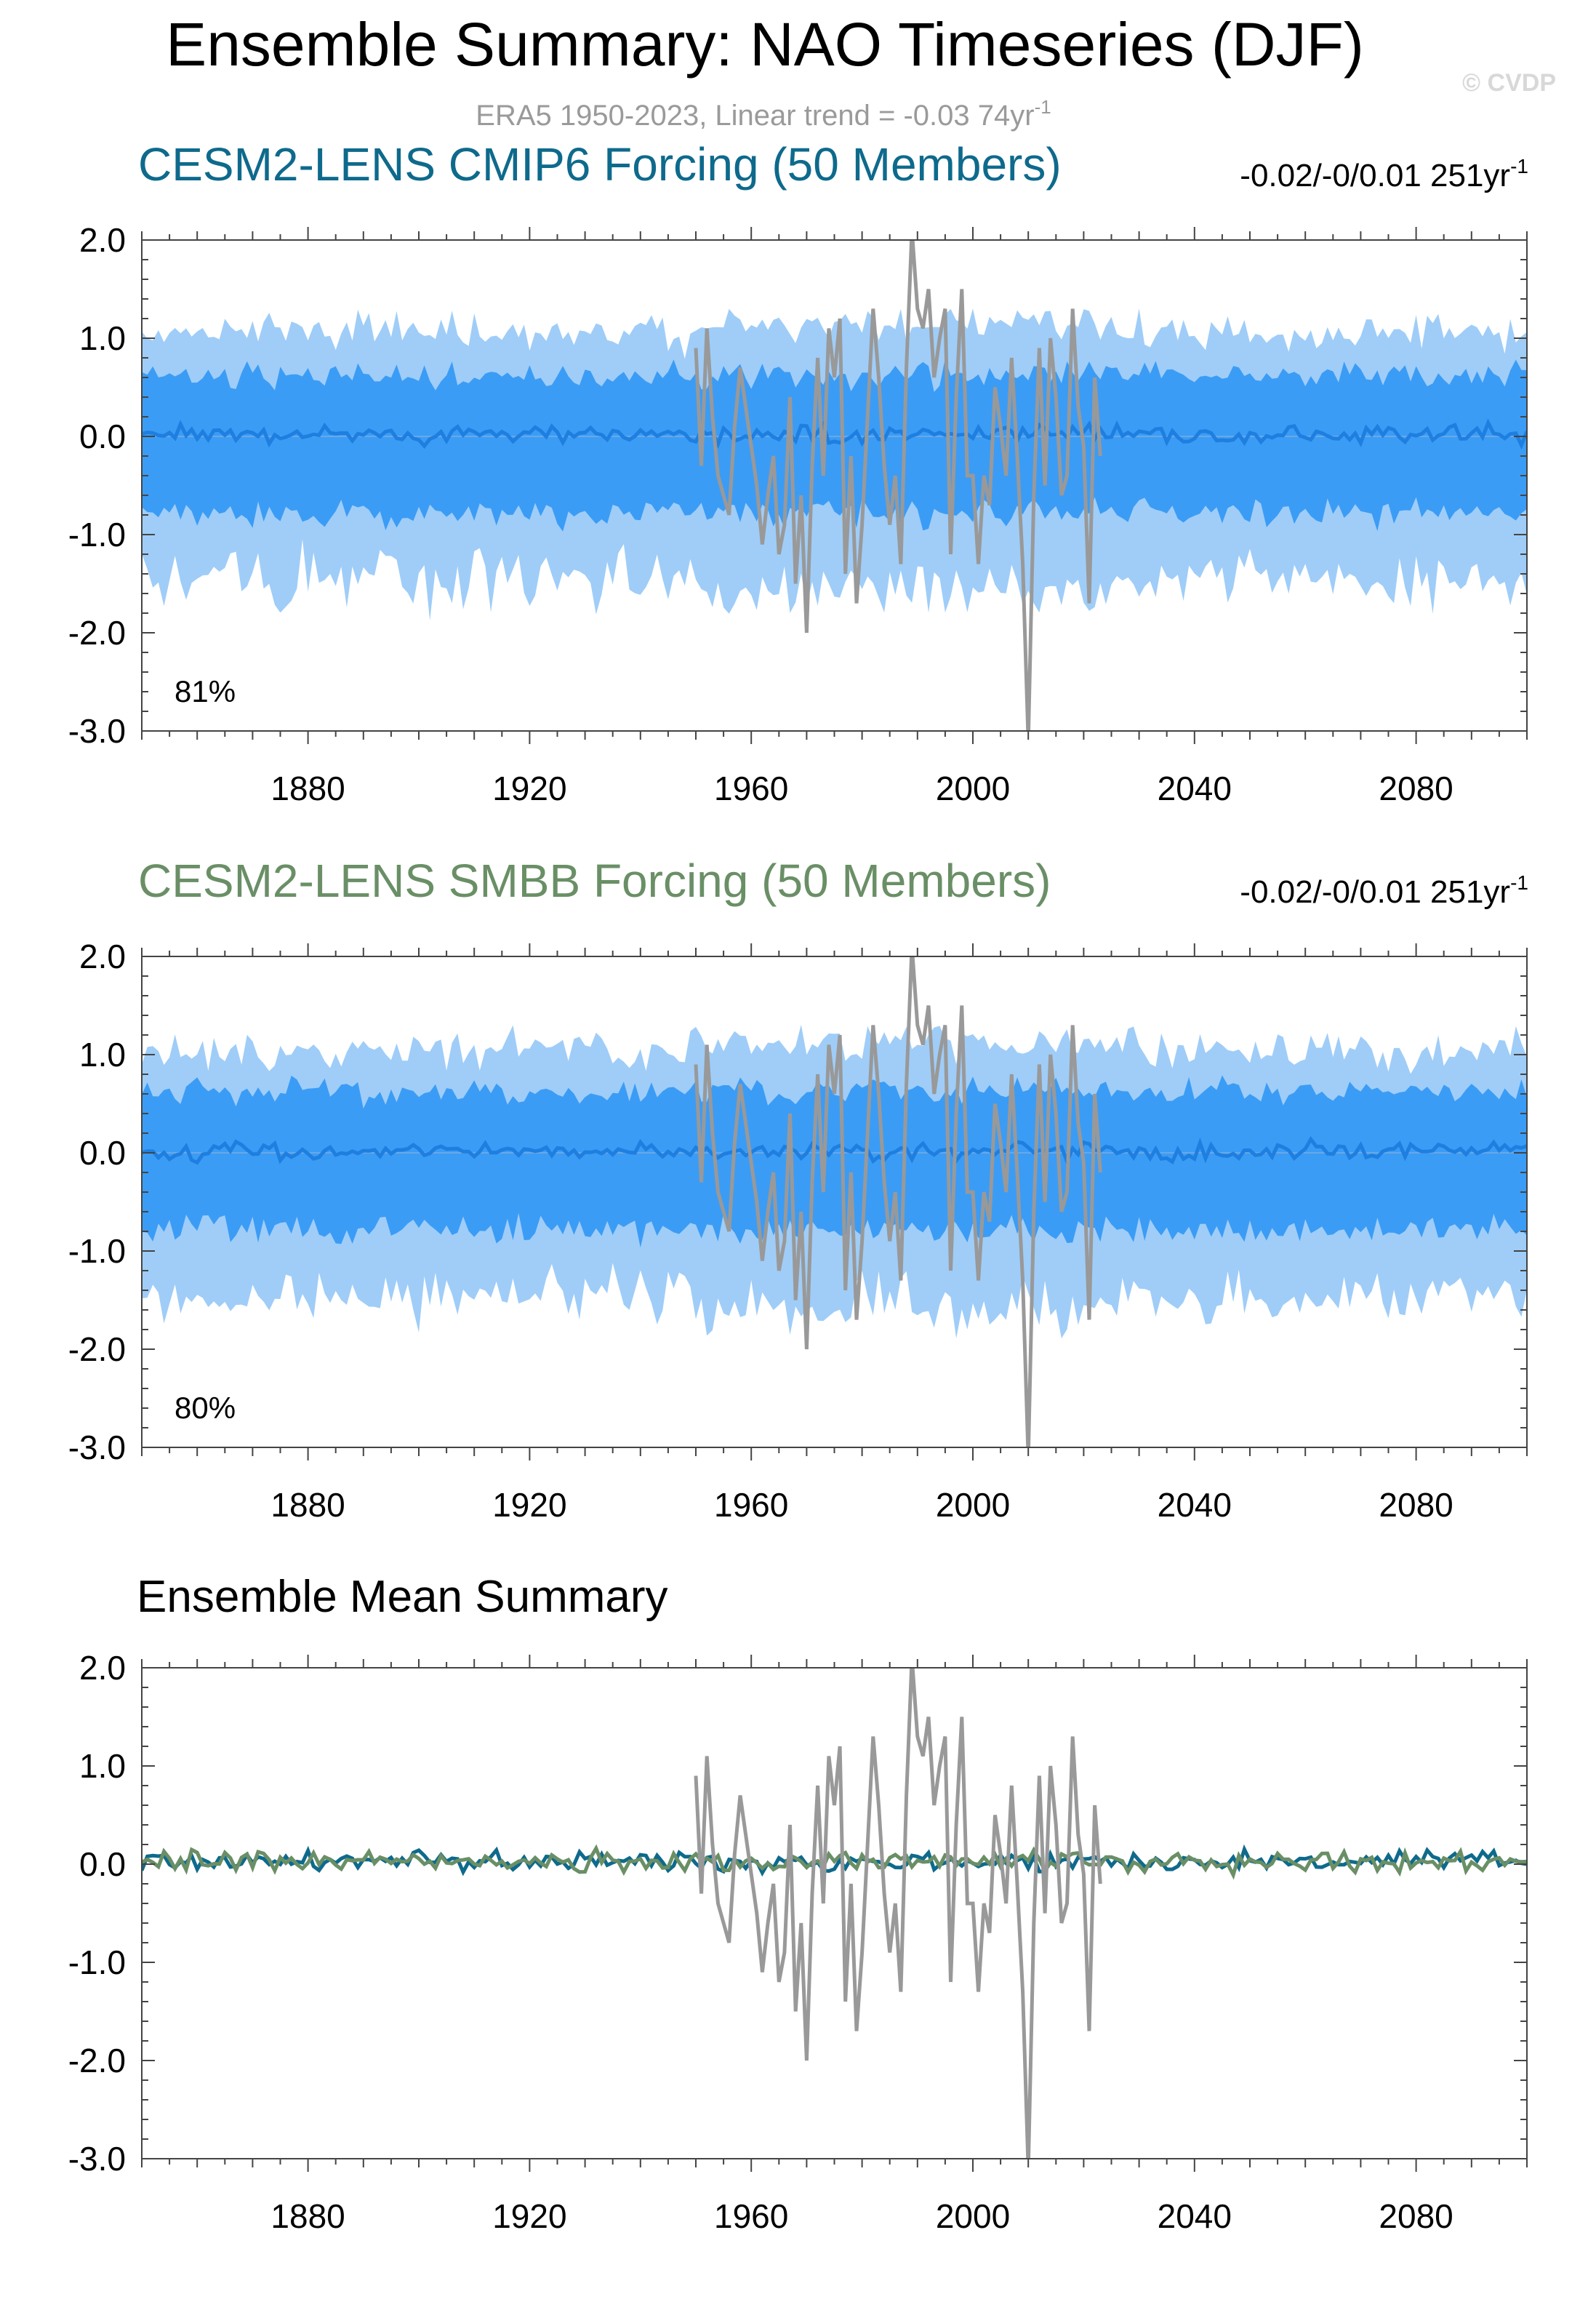 The image size is (1596, 2318). I want to click on smbb-mean-line, so click(834, 1862).